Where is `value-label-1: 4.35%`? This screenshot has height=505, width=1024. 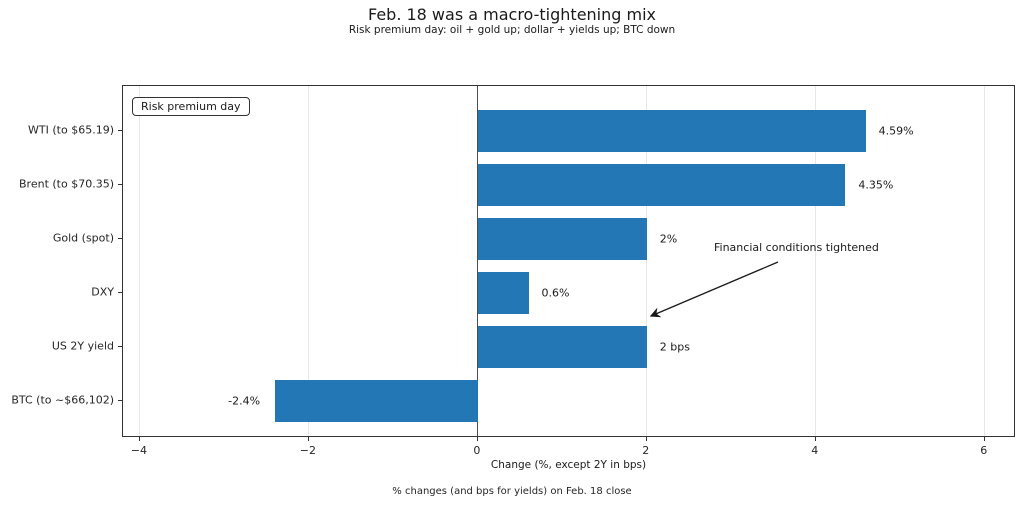 value-label-1: 4.35% is located at coordinates (876, 185).